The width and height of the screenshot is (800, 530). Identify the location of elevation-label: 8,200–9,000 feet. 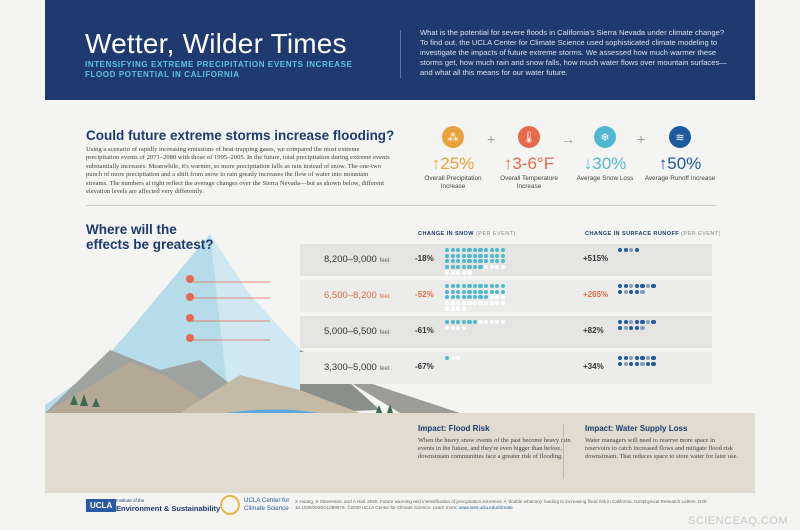
(357, 259).